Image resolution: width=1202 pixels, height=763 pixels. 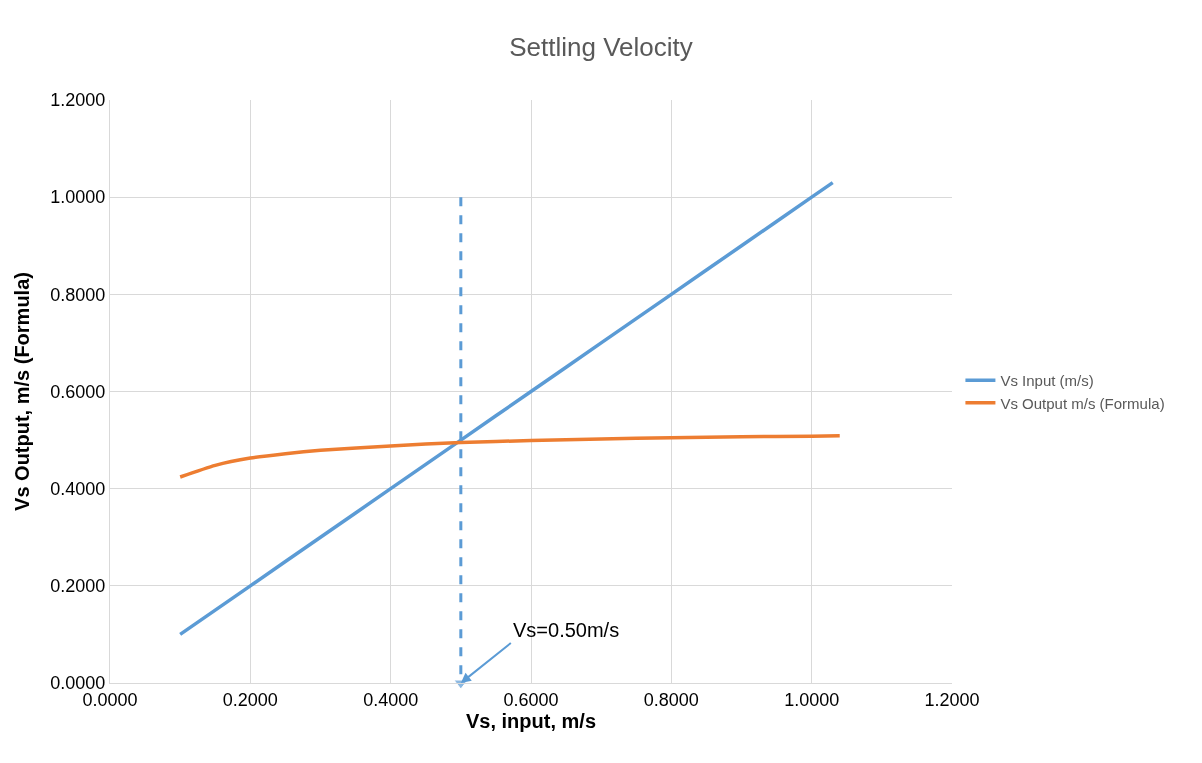 I want to click on line-series, so click(x=510, y=456).